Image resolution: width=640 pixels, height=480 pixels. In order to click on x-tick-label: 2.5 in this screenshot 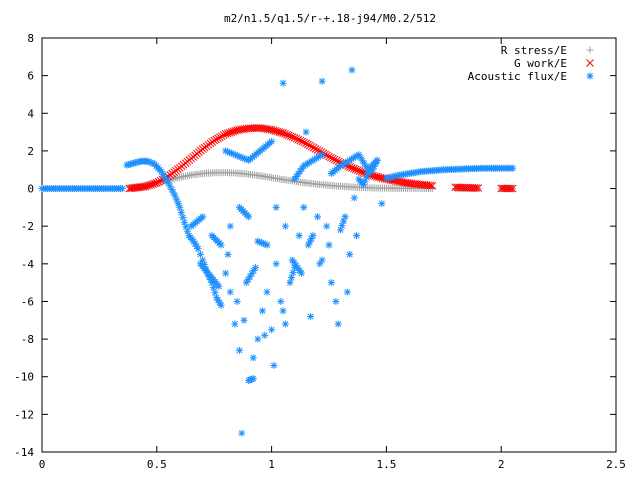, I will do `click(616, 464)`.